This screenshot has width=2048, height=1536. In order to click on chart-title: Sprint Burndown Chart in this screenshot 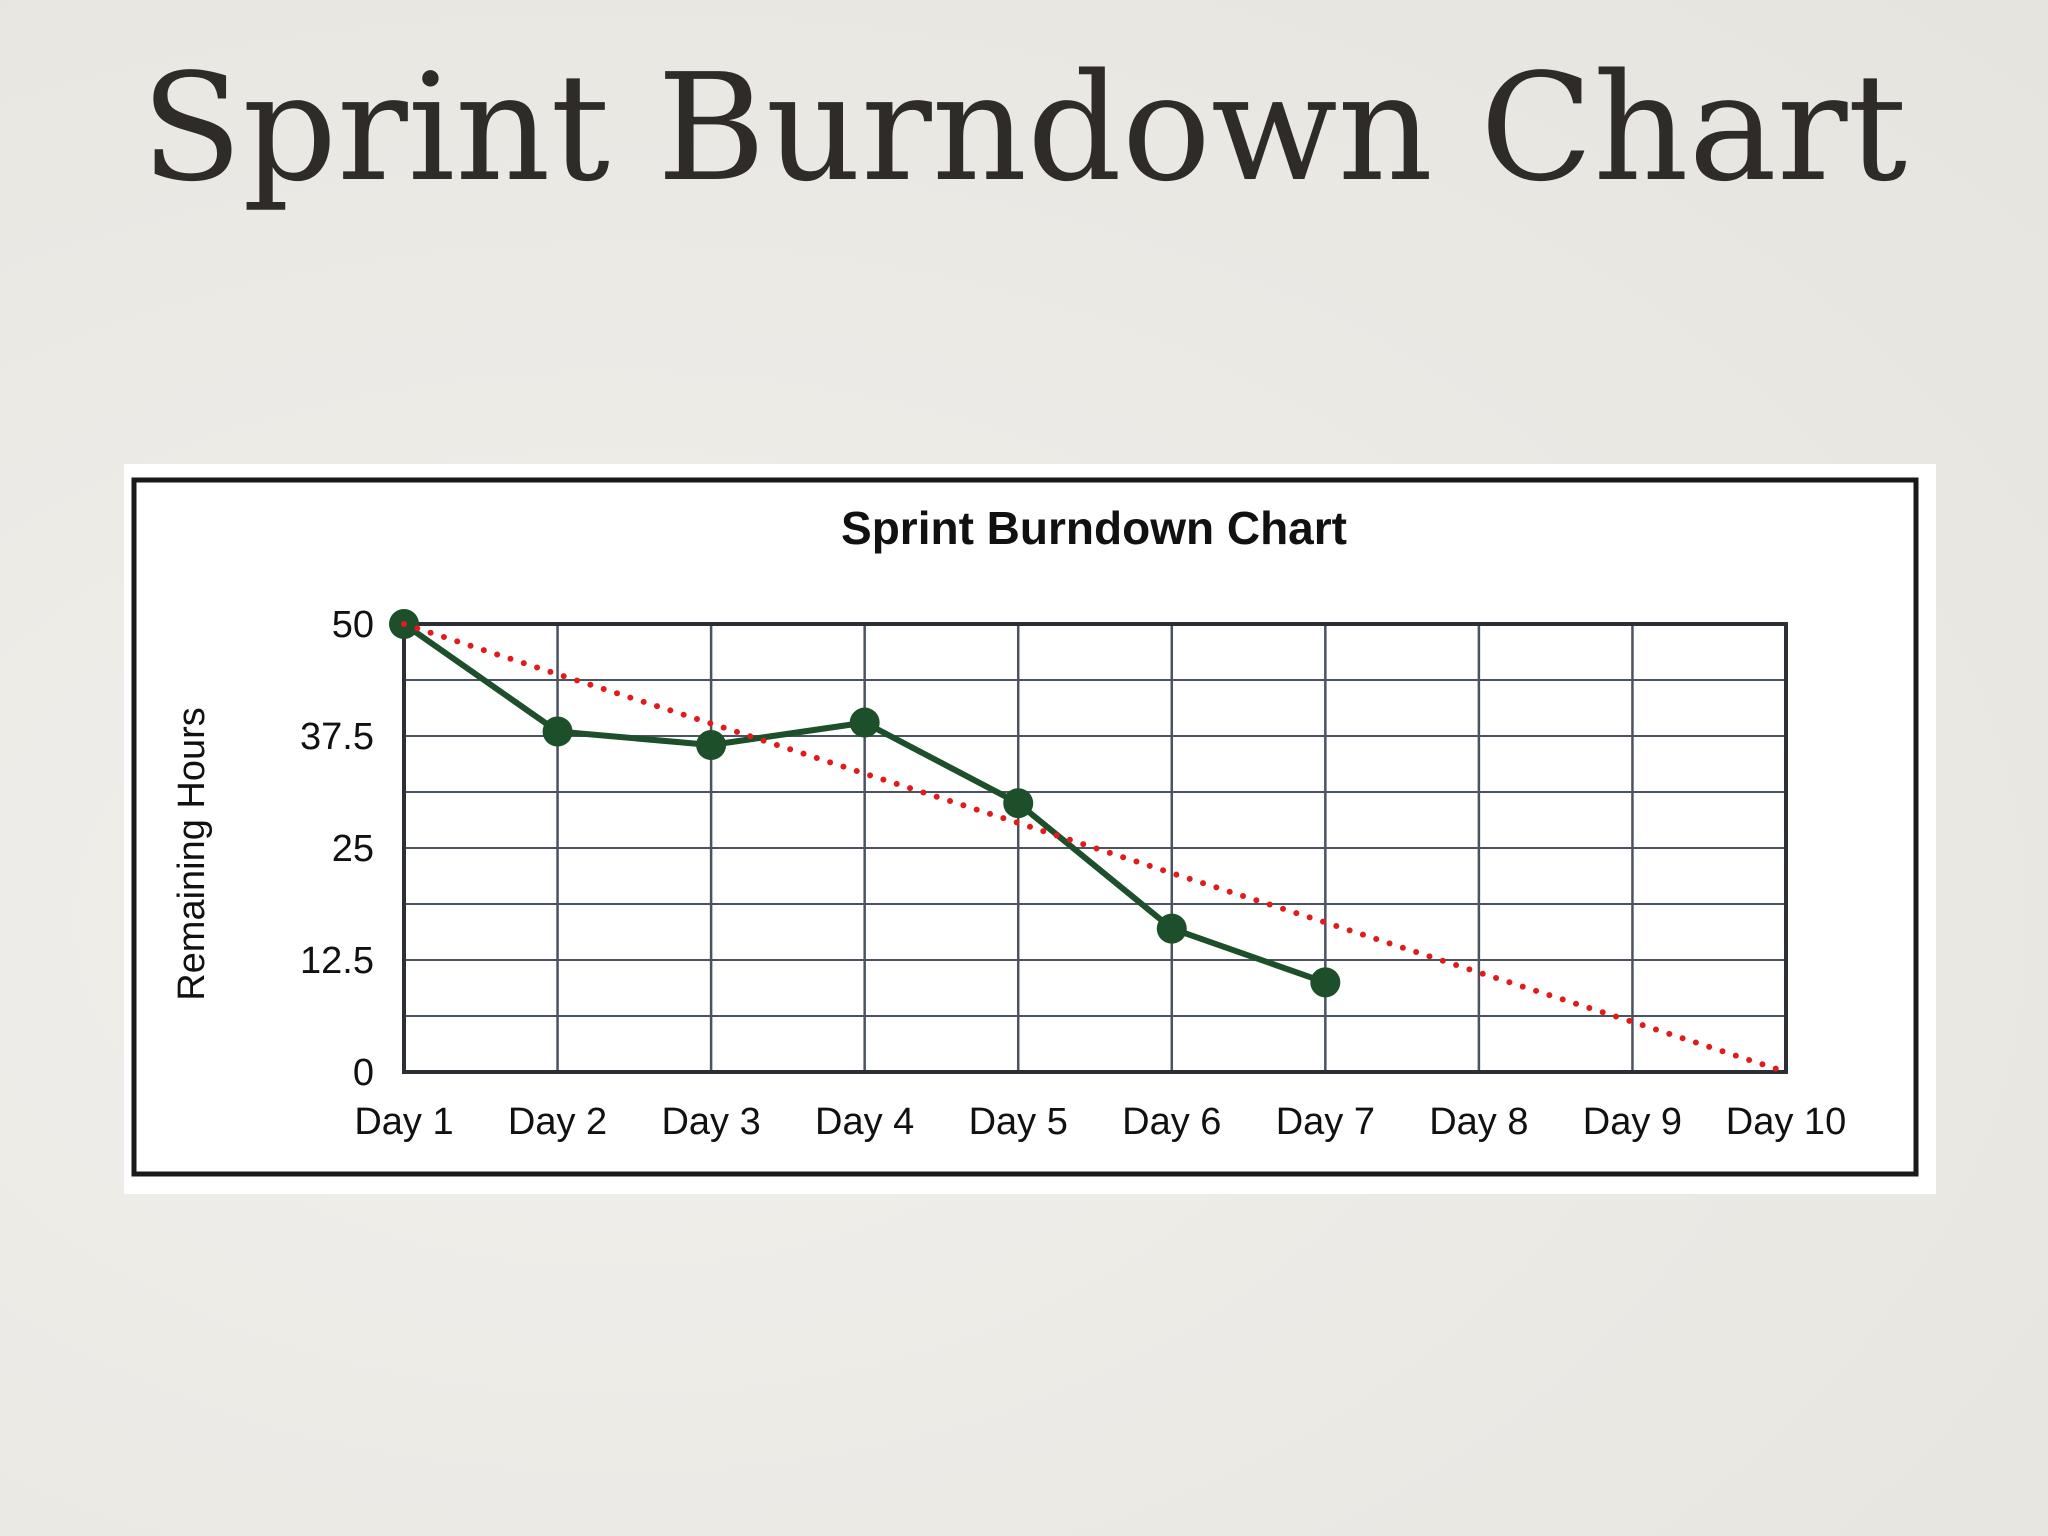, I will do `click(1094, 528)`.